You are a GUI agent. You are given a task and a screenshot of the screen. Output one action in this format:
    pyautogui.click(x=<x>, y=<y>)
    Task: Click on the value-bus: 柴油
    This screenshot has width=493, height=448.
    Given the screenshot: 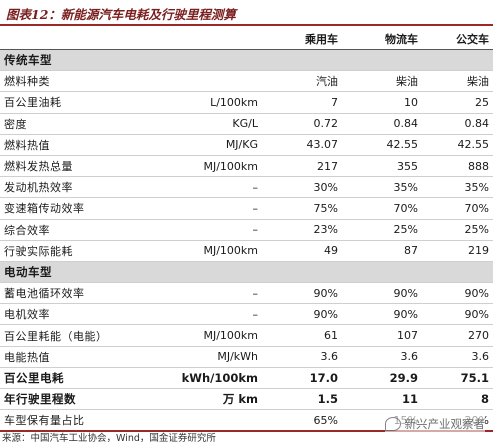 What is the action you would take?
    pyautogui.click(x=457, y=81)
    